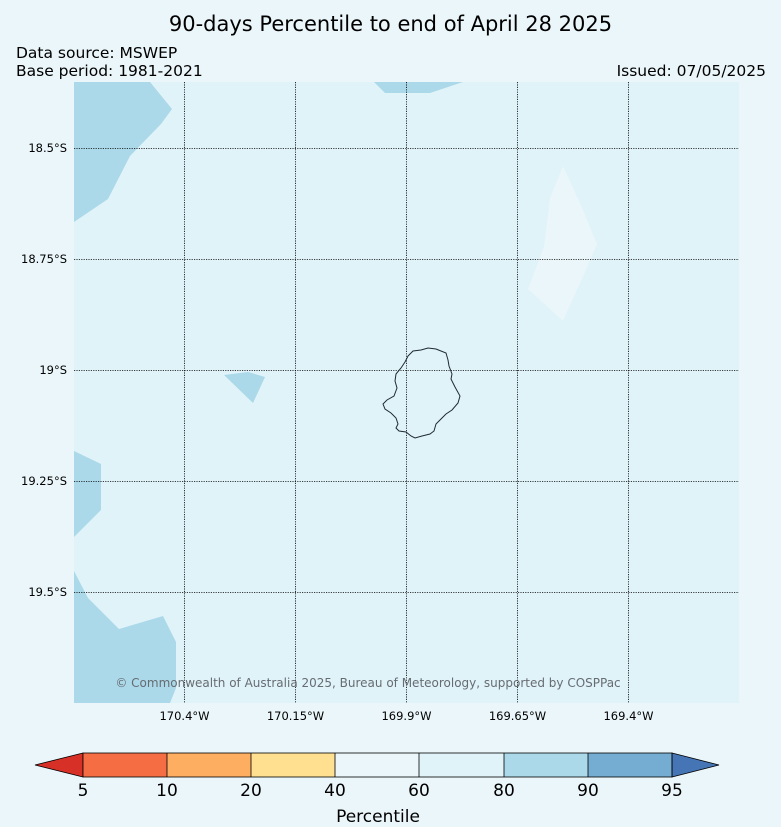 This screenshot has height=827, width=781. I want to click on region-80-90-southwest, so click(125, 637).